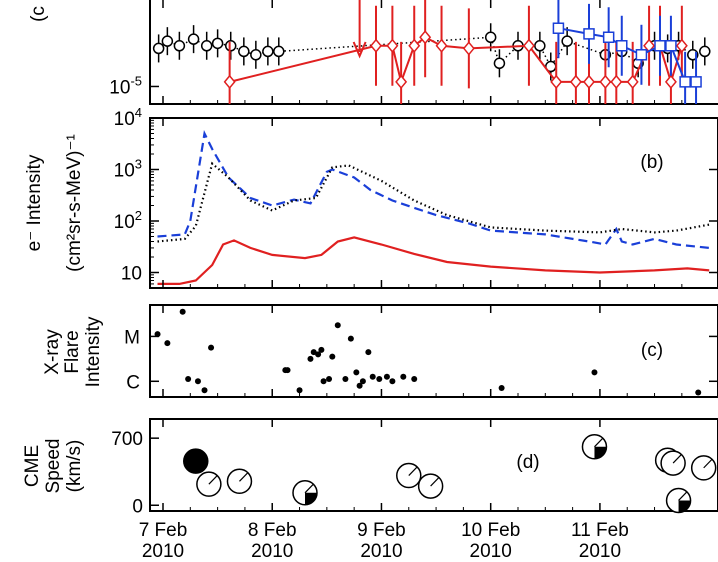  I want to click on y-tick-label: 10, so click(131, 273).